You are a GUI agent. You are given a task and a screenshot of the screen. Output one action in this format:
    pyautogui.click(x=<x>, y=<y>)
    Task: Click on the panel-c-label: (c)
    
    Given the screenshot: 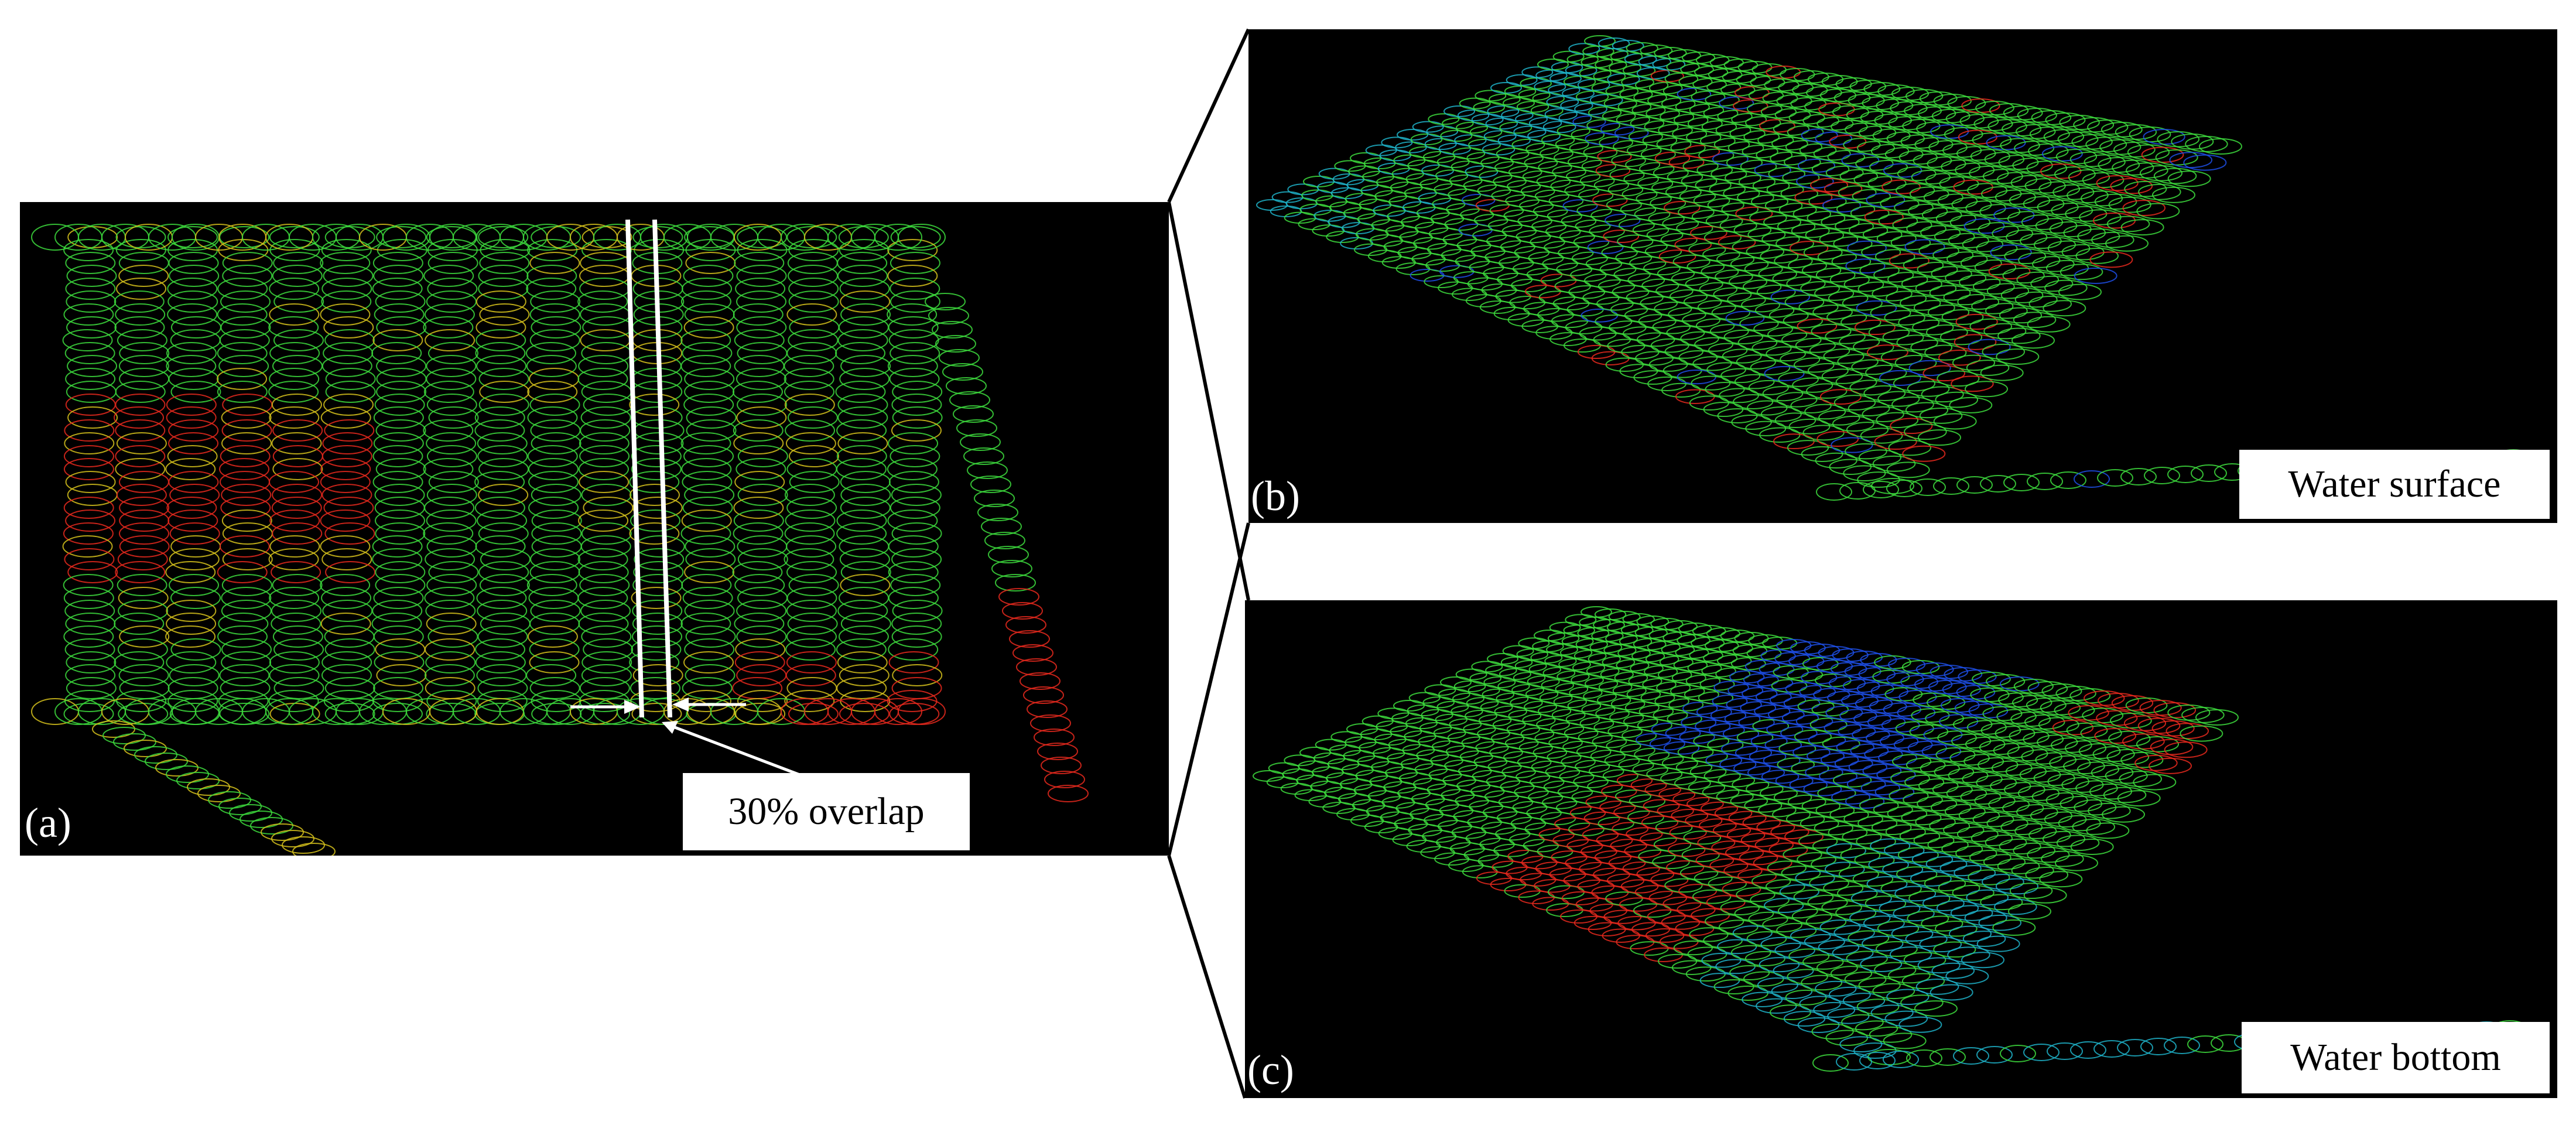 What is the action you would take?
    pyautogui.click(x=1270, y=1070)
    